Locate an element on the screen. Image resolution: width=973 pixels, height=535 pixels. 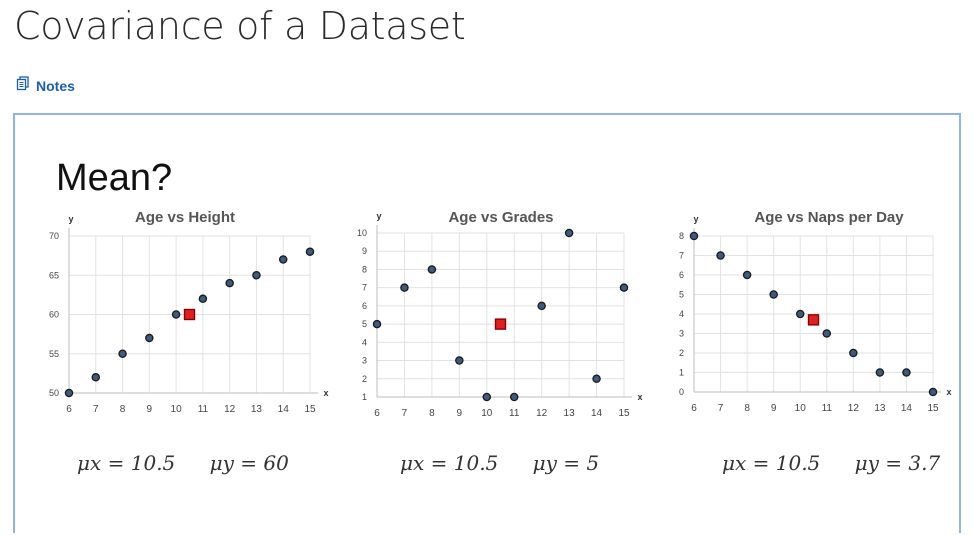
y-tick-label: 60 is located at coordinates (54, 315).